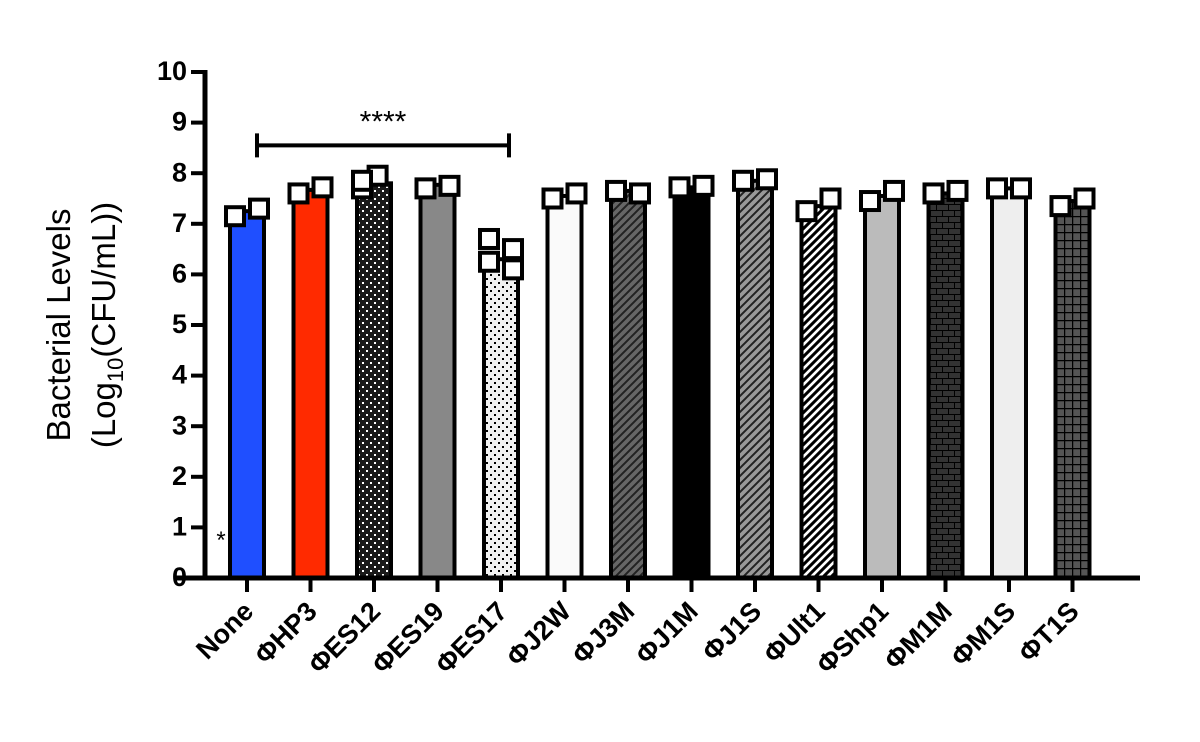 Image resolution: width=1200 pixels, height=742 pixels. What do you see at coordinates (224, 630) in the screenshot?
I see `x-tick-label: None` at bounding box center [224, 630].